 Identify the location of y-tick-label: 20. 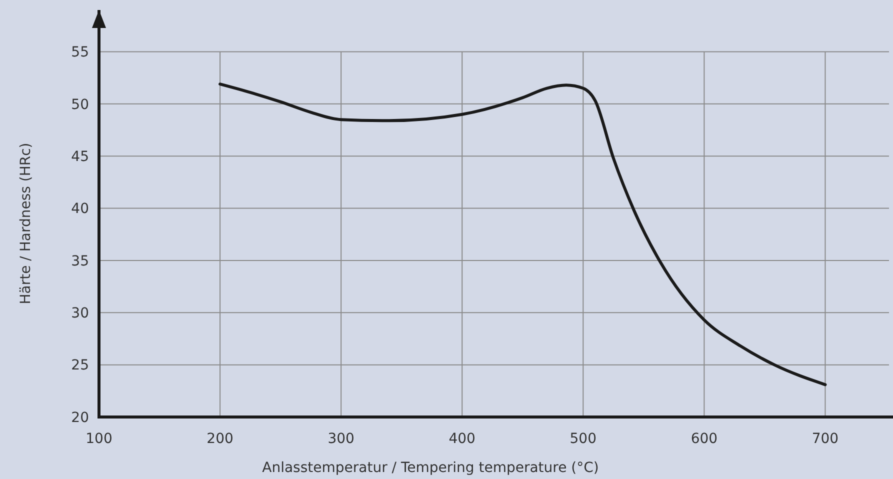
(80, 418).